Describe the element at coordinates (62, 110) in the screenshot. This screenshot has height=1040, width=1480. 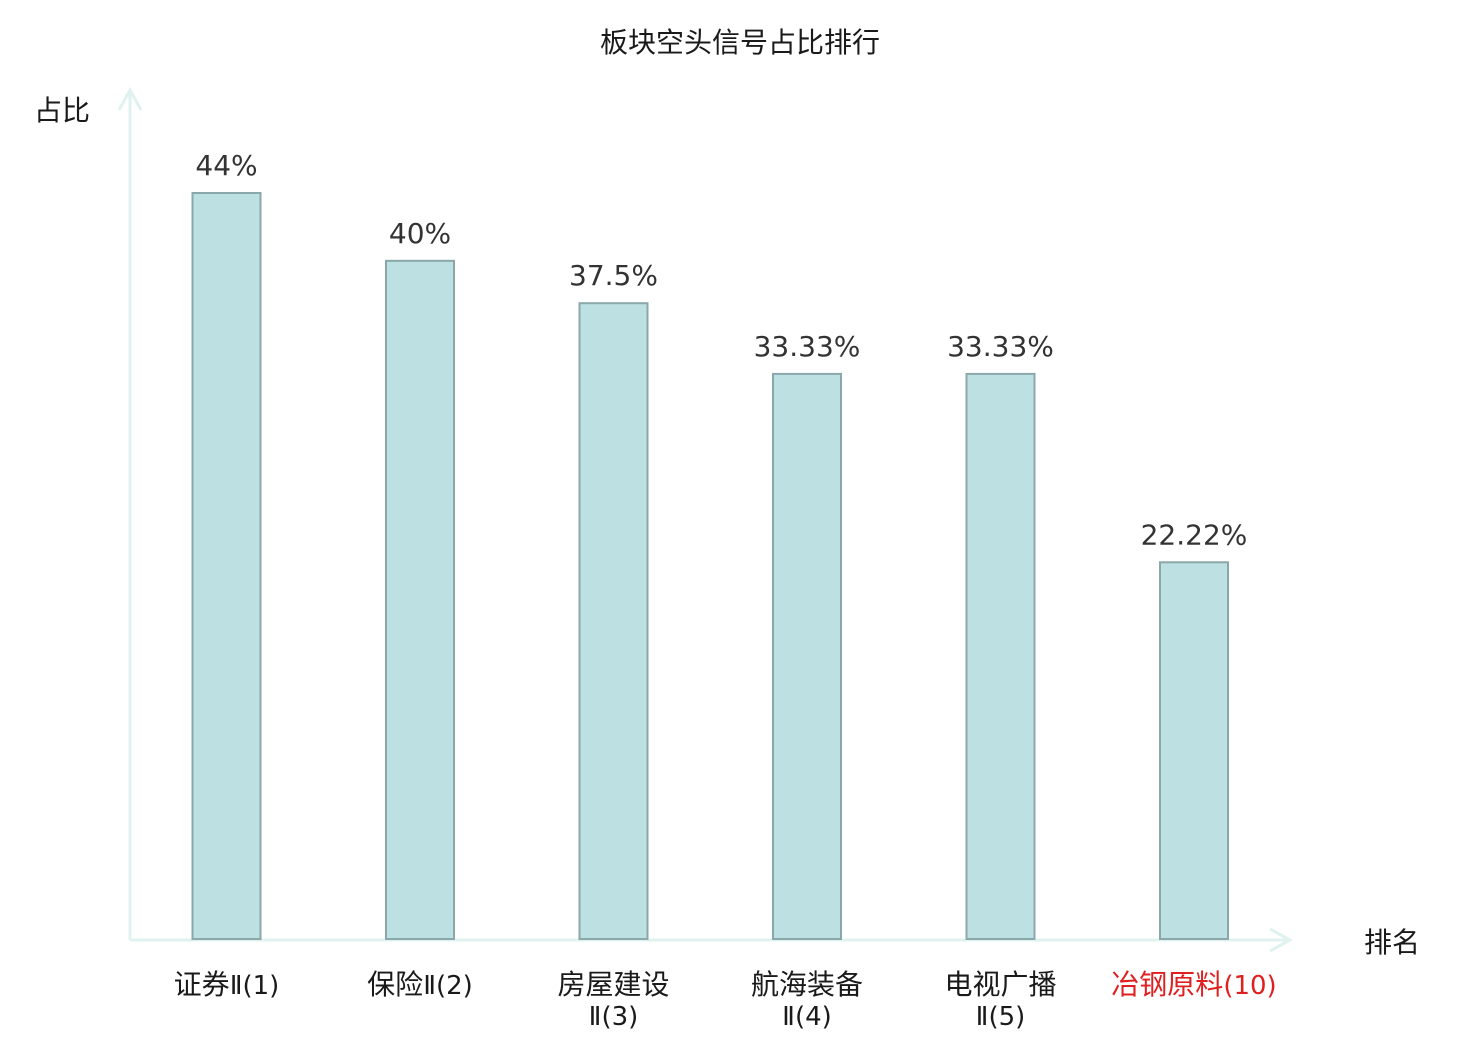
I see `y-axis-label: 占比` at that location.